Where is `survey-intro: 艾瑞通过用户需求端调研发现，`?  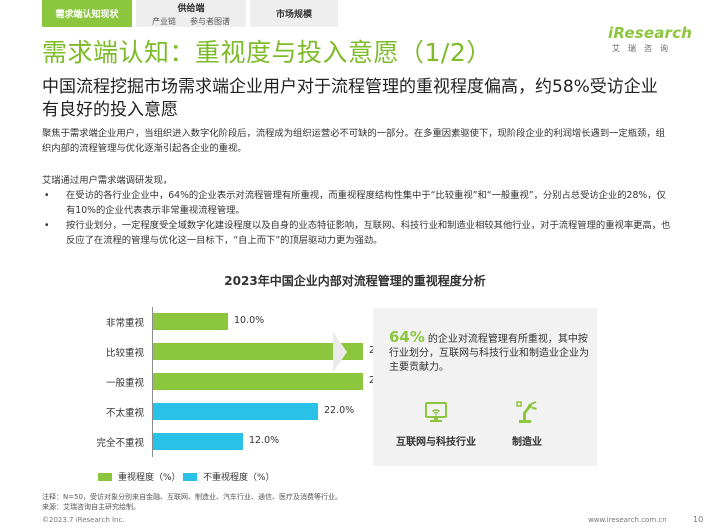
survey-intro: 艾瑞通过用户需求端调研发现， is located at coordinates (107, 180).